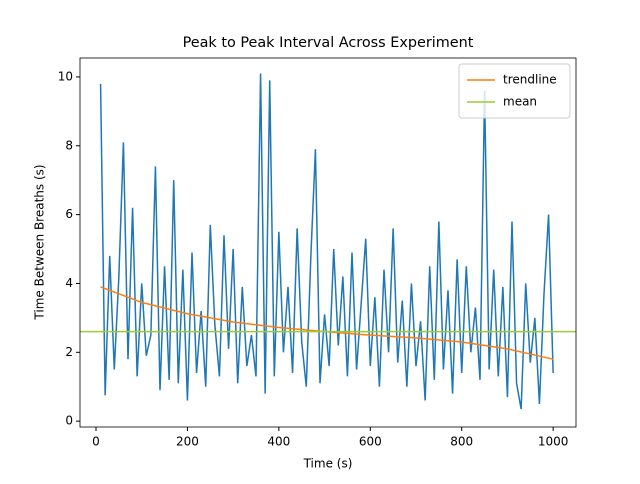 Image resolution: width=640 pixels, height=484 pixels. What do you see at coordinates (520, 102) in the screenshot?
I see `legend-label: mean` at bounding box center [520, 102].